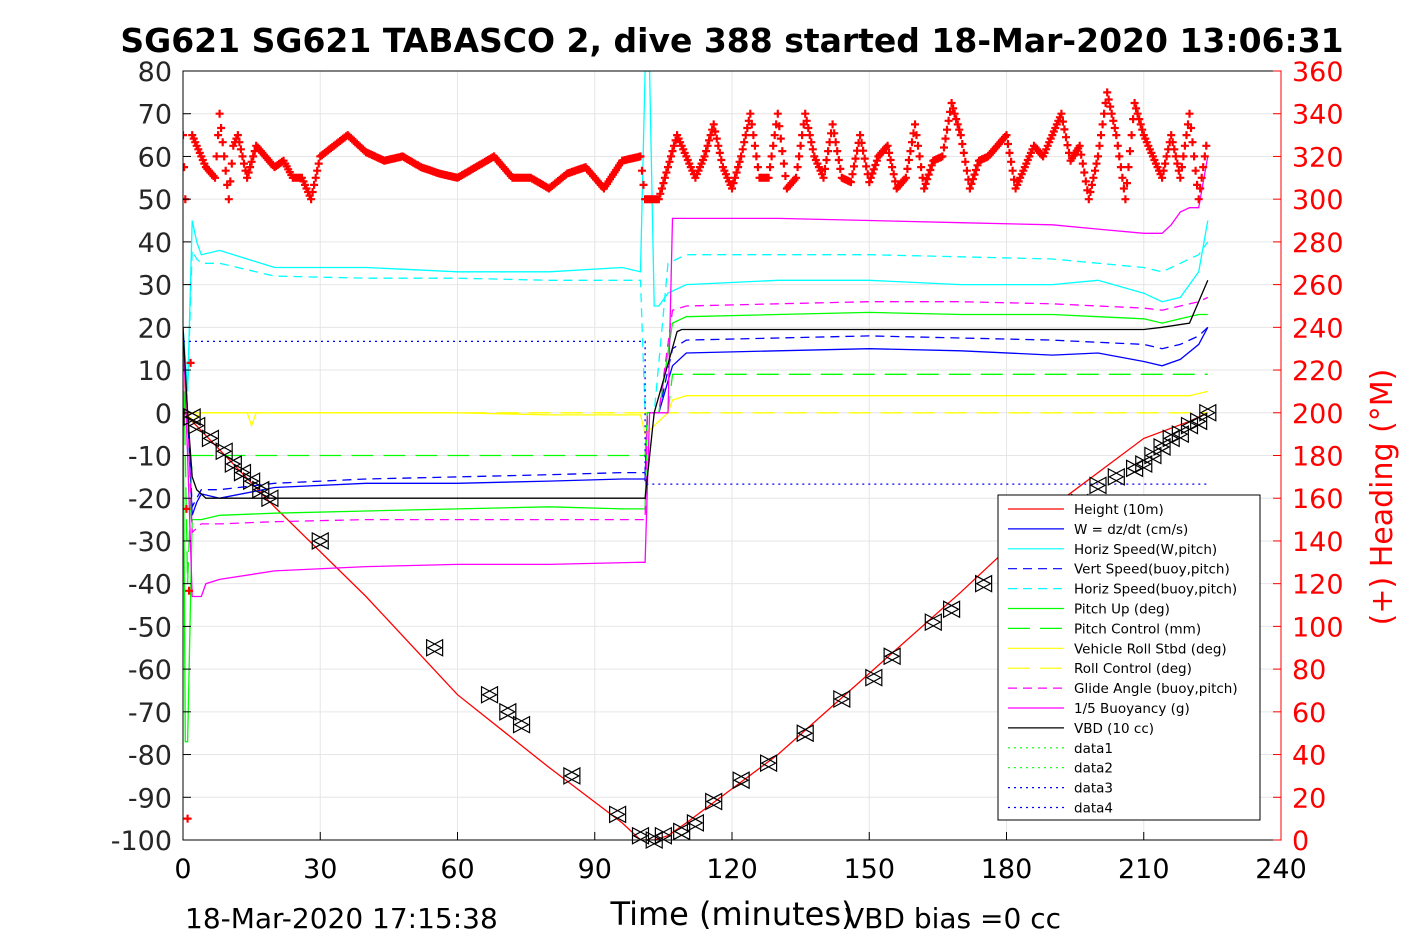 Image resolution: width=1417 pixels, height=945 pixels. I want to click on x-tick-label: 90, so click(595, 869).